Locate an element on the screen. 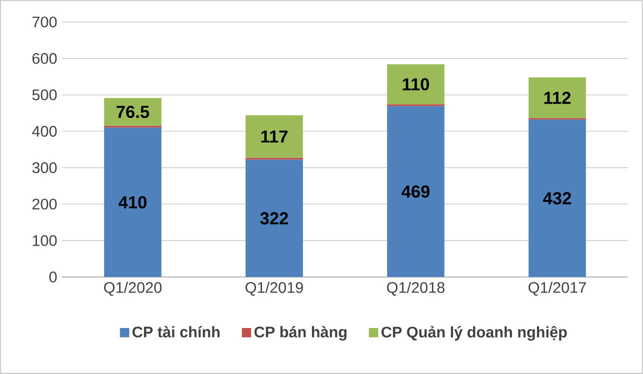 This screenshot has height=374, width=643. legend-label: CP tài chính is located at coordinates (176, 332).